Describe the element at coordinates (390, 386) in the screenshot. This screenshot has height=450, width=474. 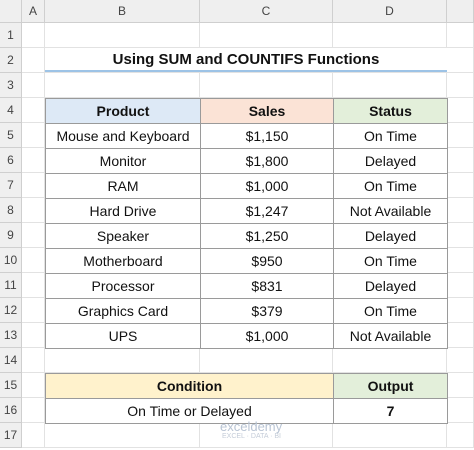
I see `summary-header: Output` at that location.